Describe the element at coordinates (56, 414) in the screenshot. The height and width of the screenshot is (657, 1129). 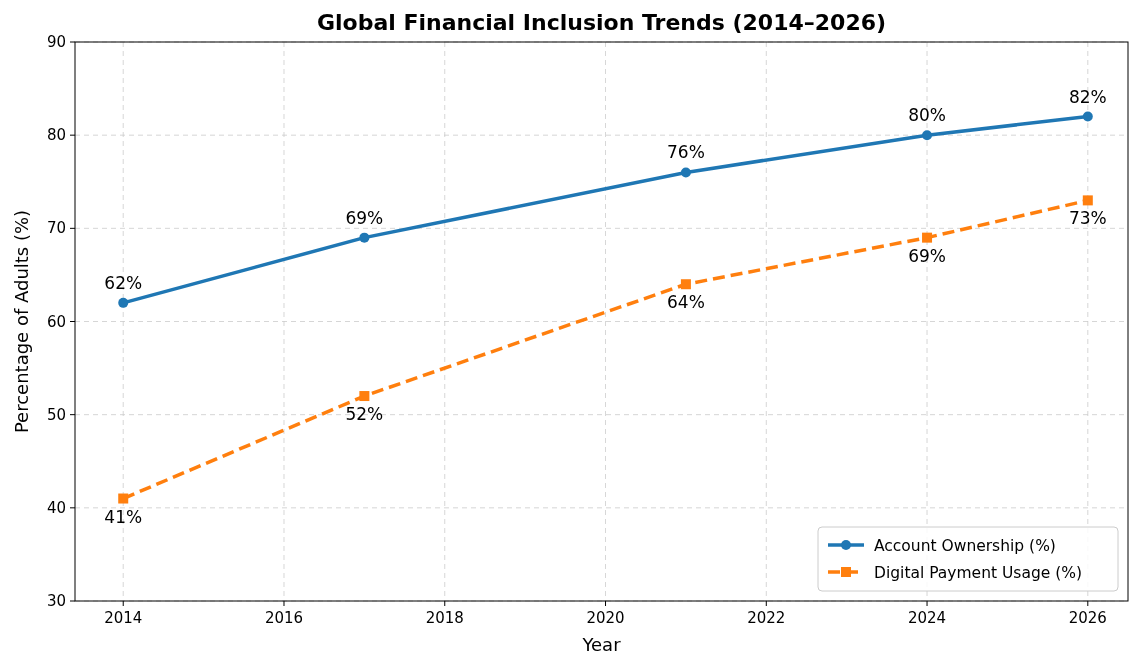
I see `y-tick-label: 50` at that location.